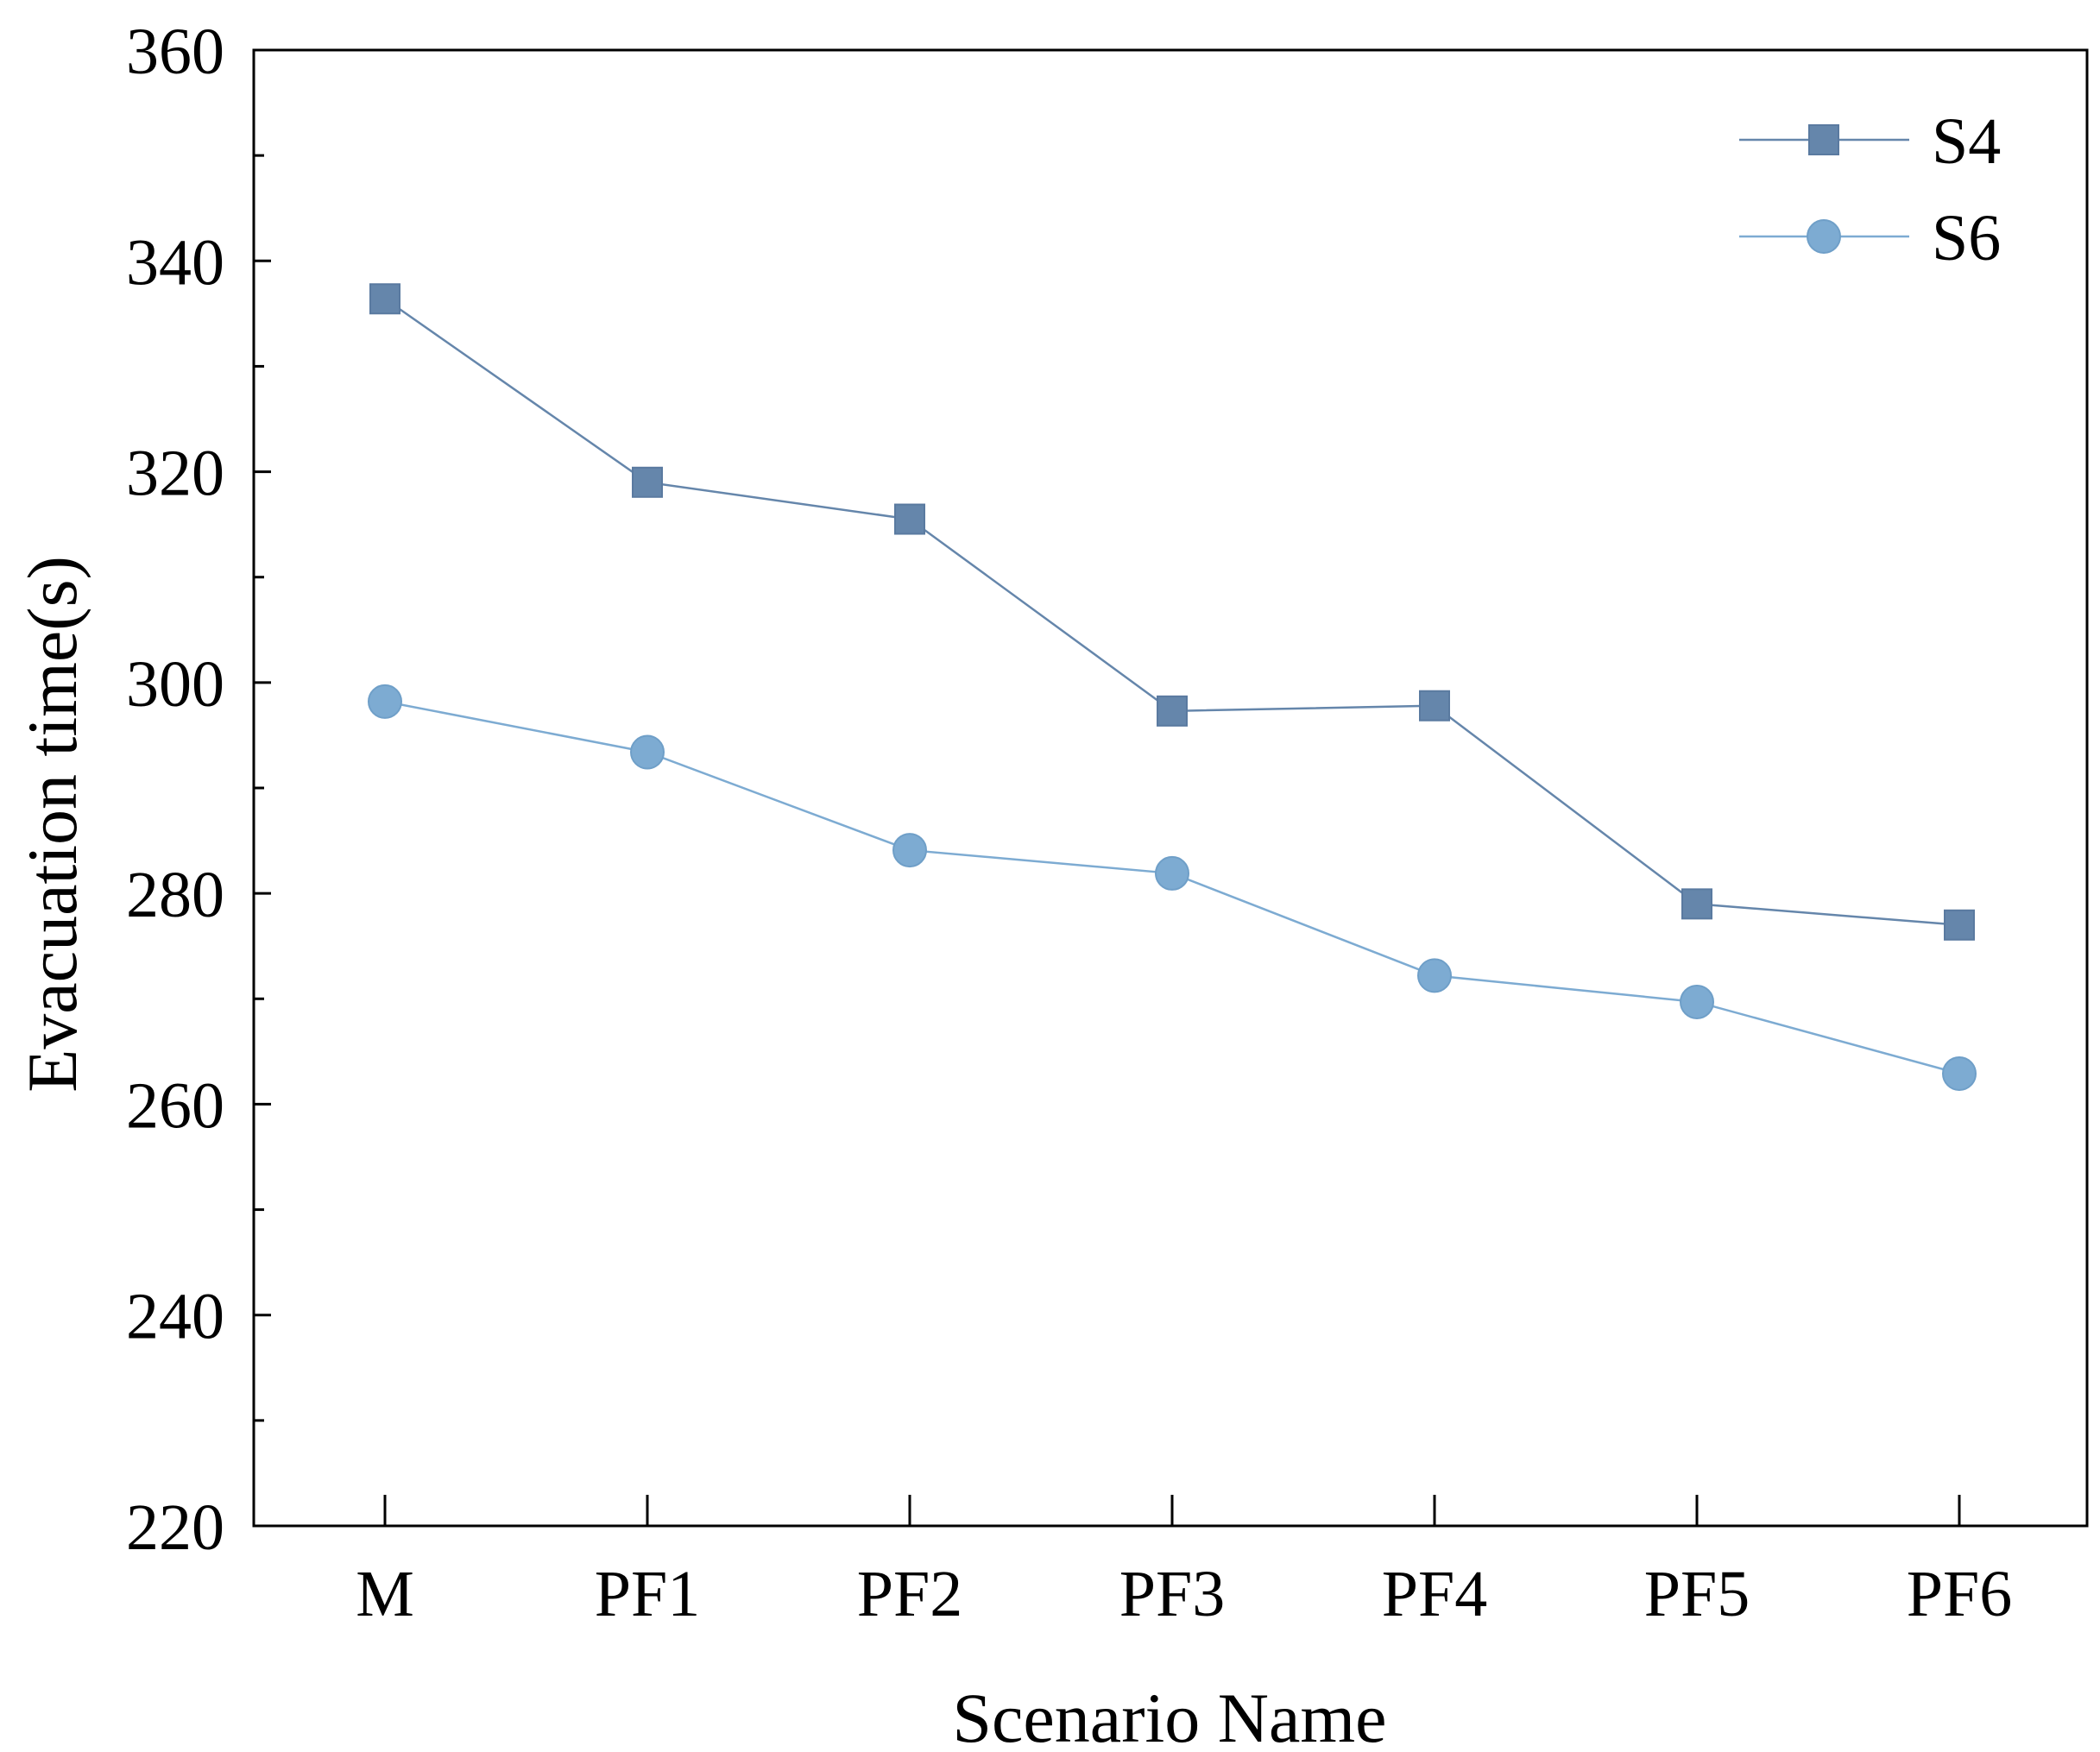 The width and height of the screenshot is (2100, 1752). What do you see at coordinates (175, 1317) in the screenshot?
I see `y-tick-label: 240` at bounding box center [175, 1317].